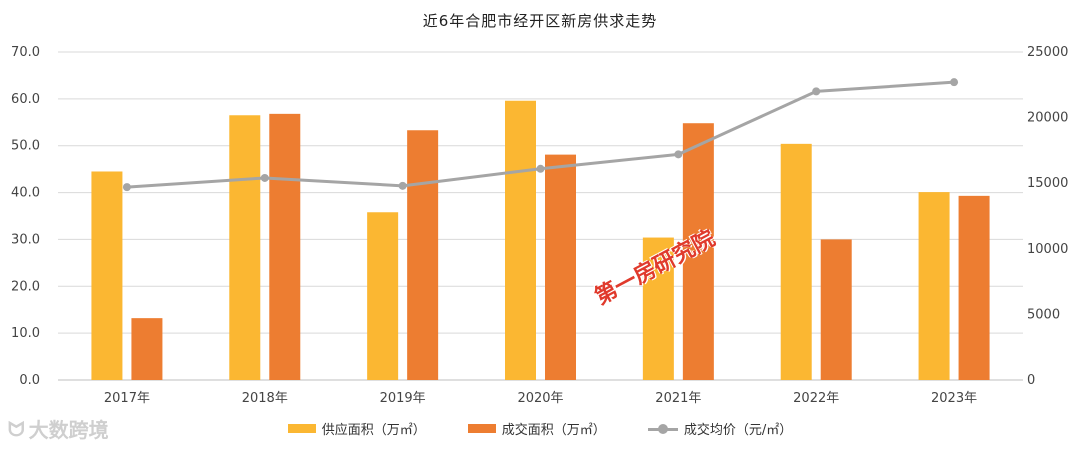 This screenshot has height=450, width=1080. I want to click on x-tick-label: 2023年, so click(954, 398).